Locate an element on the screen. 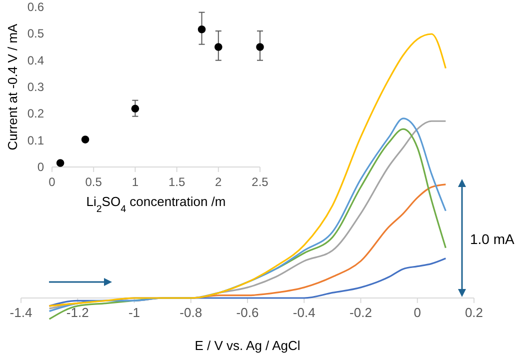 The height and width of the screenshot is (355, 520). y-axis-title: Current at -0.4 V / mA is located at coordinates (12, 86).